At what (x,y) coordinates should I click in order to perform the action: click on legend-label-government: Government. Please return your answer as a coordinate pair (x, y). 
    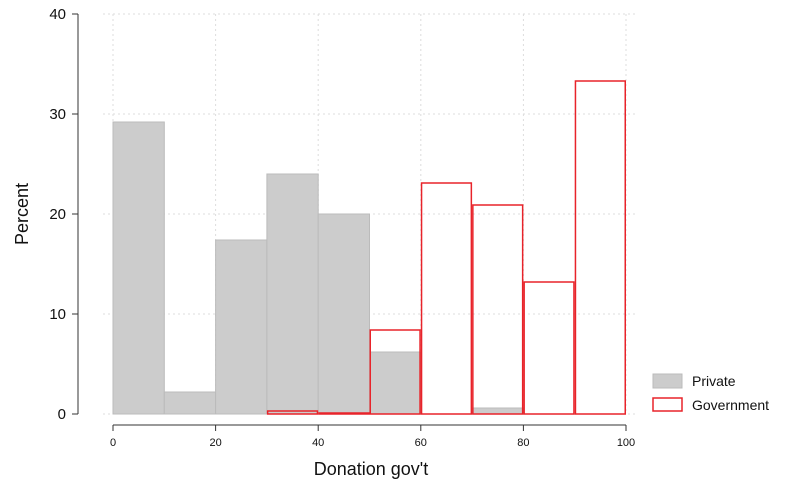
    Looking at the image, I should click on (730, 405).